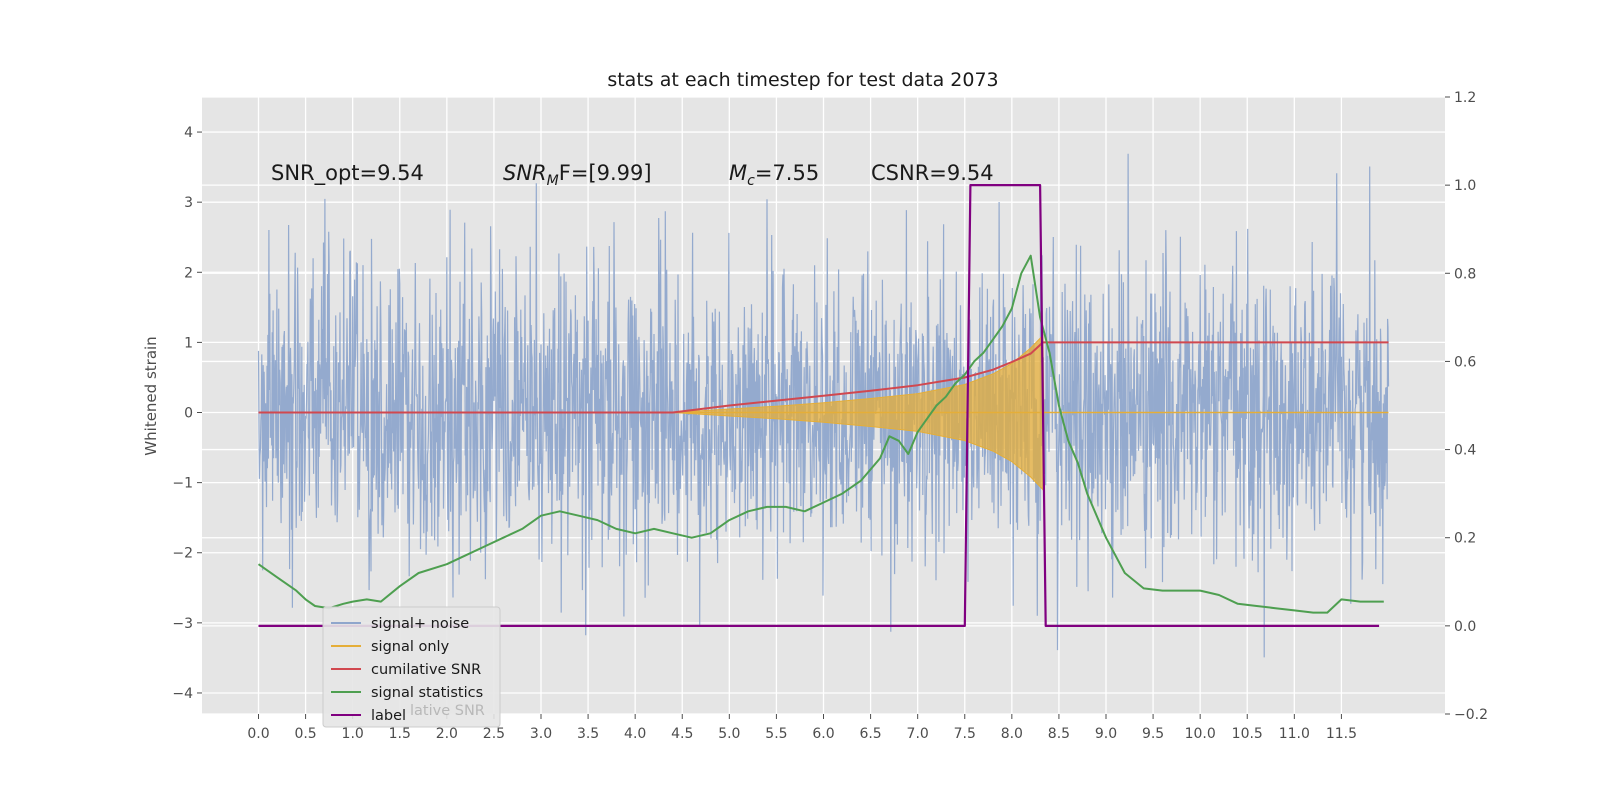 The height and width of the screenshot is (800, 1600). What do you see at coordinates (1465, 627) in the screenshot?
I see `y2-tick-label: 0.0` at bounding box center [1465, 627].